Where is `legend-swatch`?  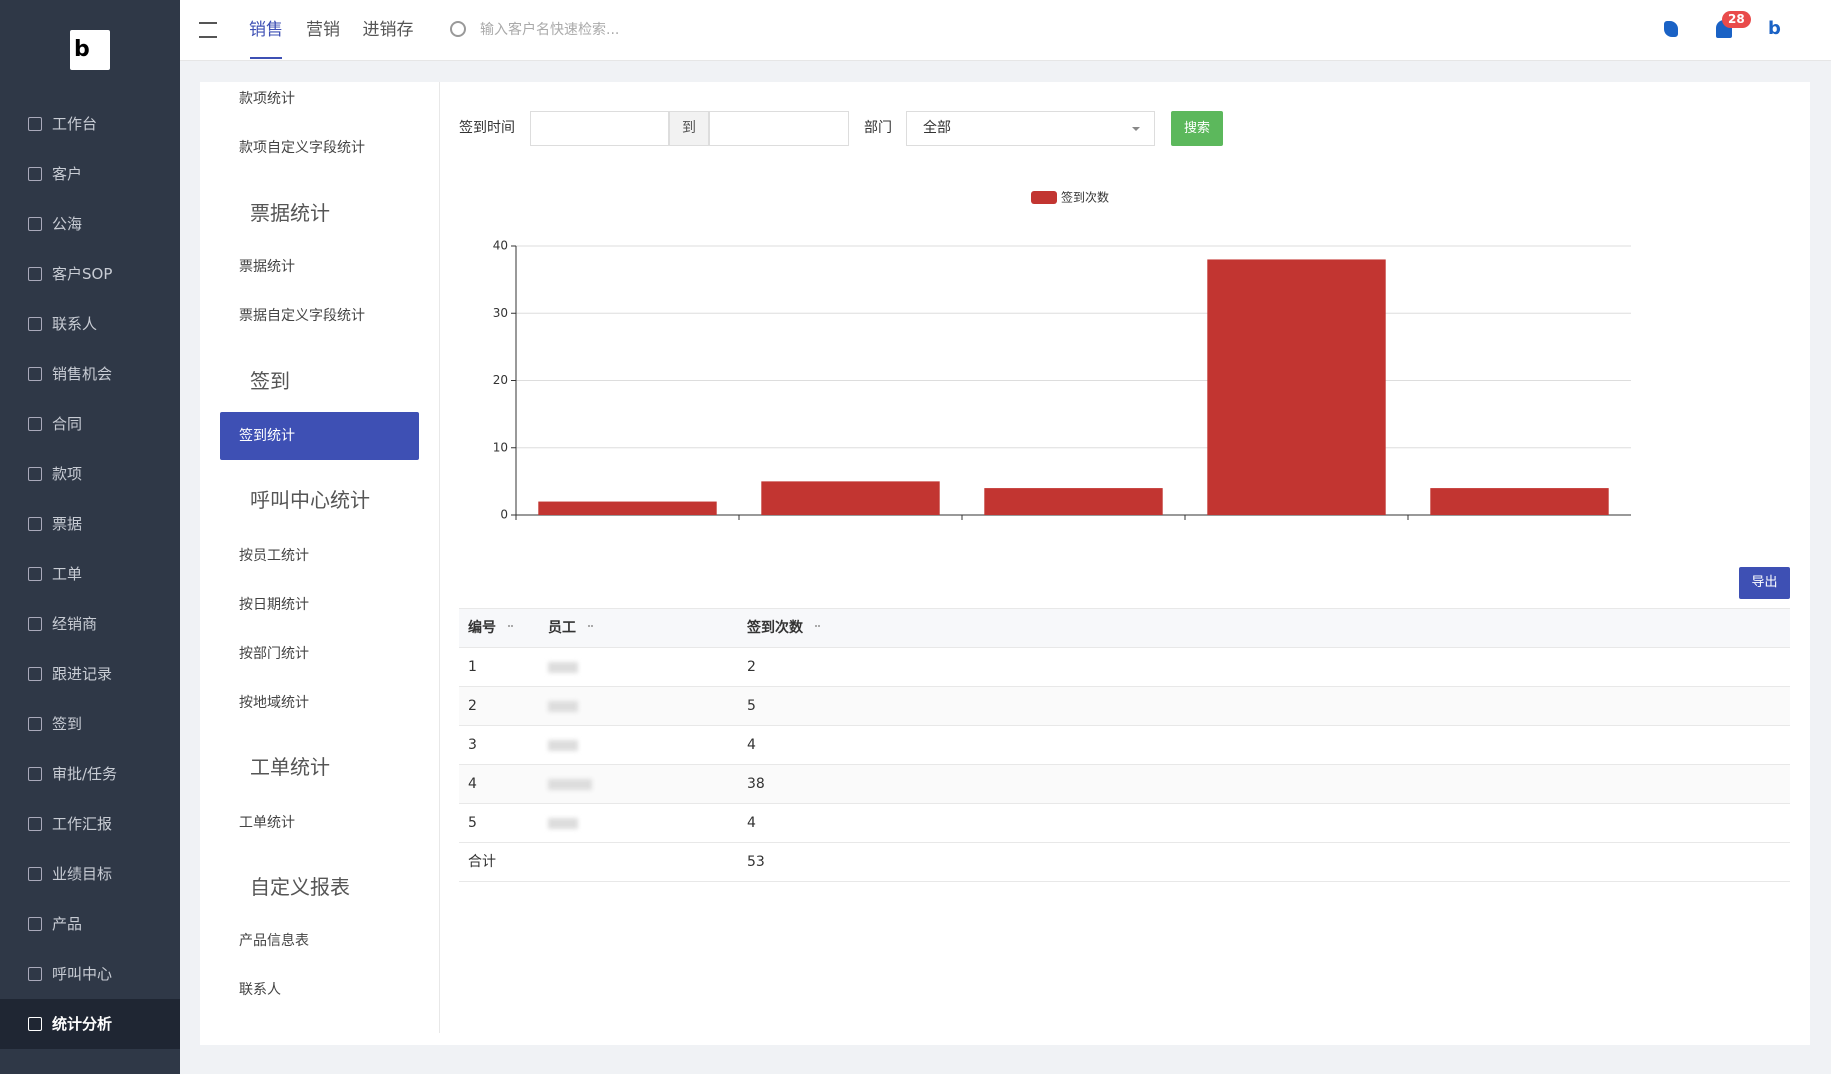 legend-swatch is located at coordinates (1044, 197).